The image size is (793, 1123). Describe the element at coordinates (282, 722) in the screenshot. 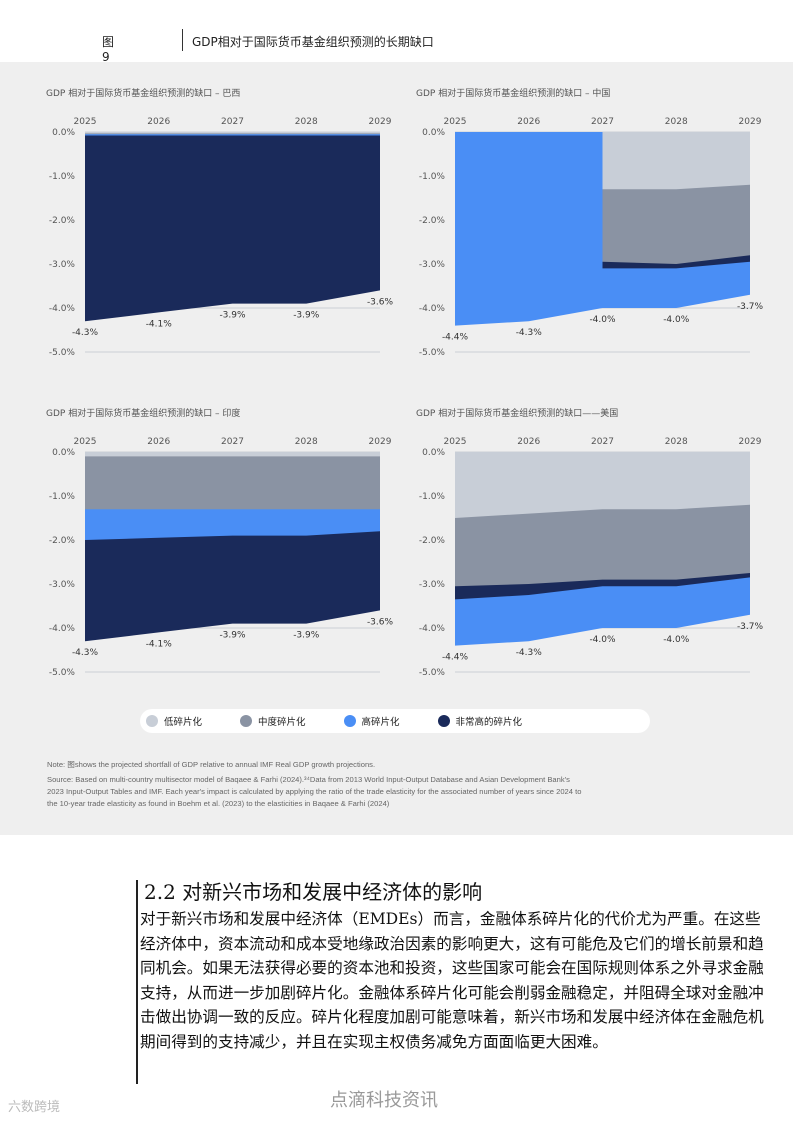

I see `legend-label-medium: 中度碎片化` at that location.